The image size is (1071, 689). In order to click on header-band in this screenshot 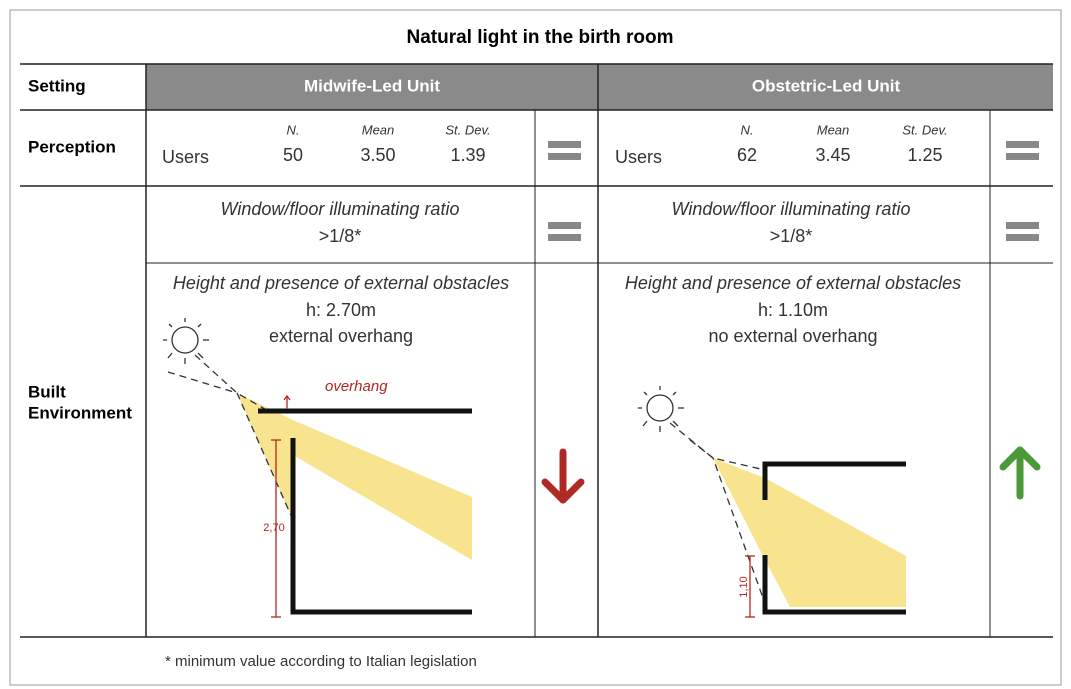, I will do `click(599, 87)`.